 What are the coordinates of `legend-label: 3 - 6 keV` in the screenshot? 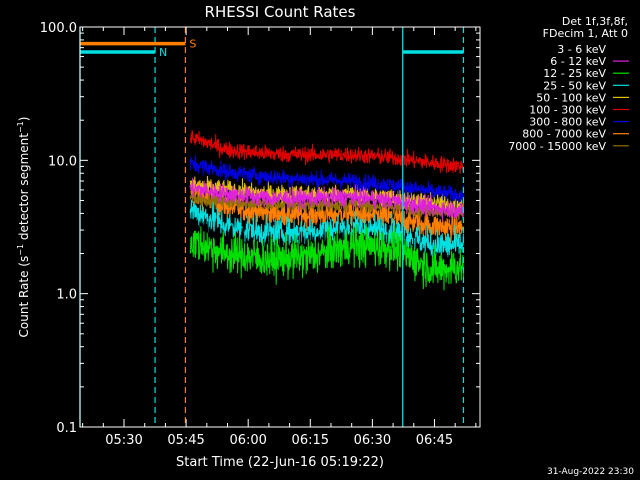 It's located at (581, 49).